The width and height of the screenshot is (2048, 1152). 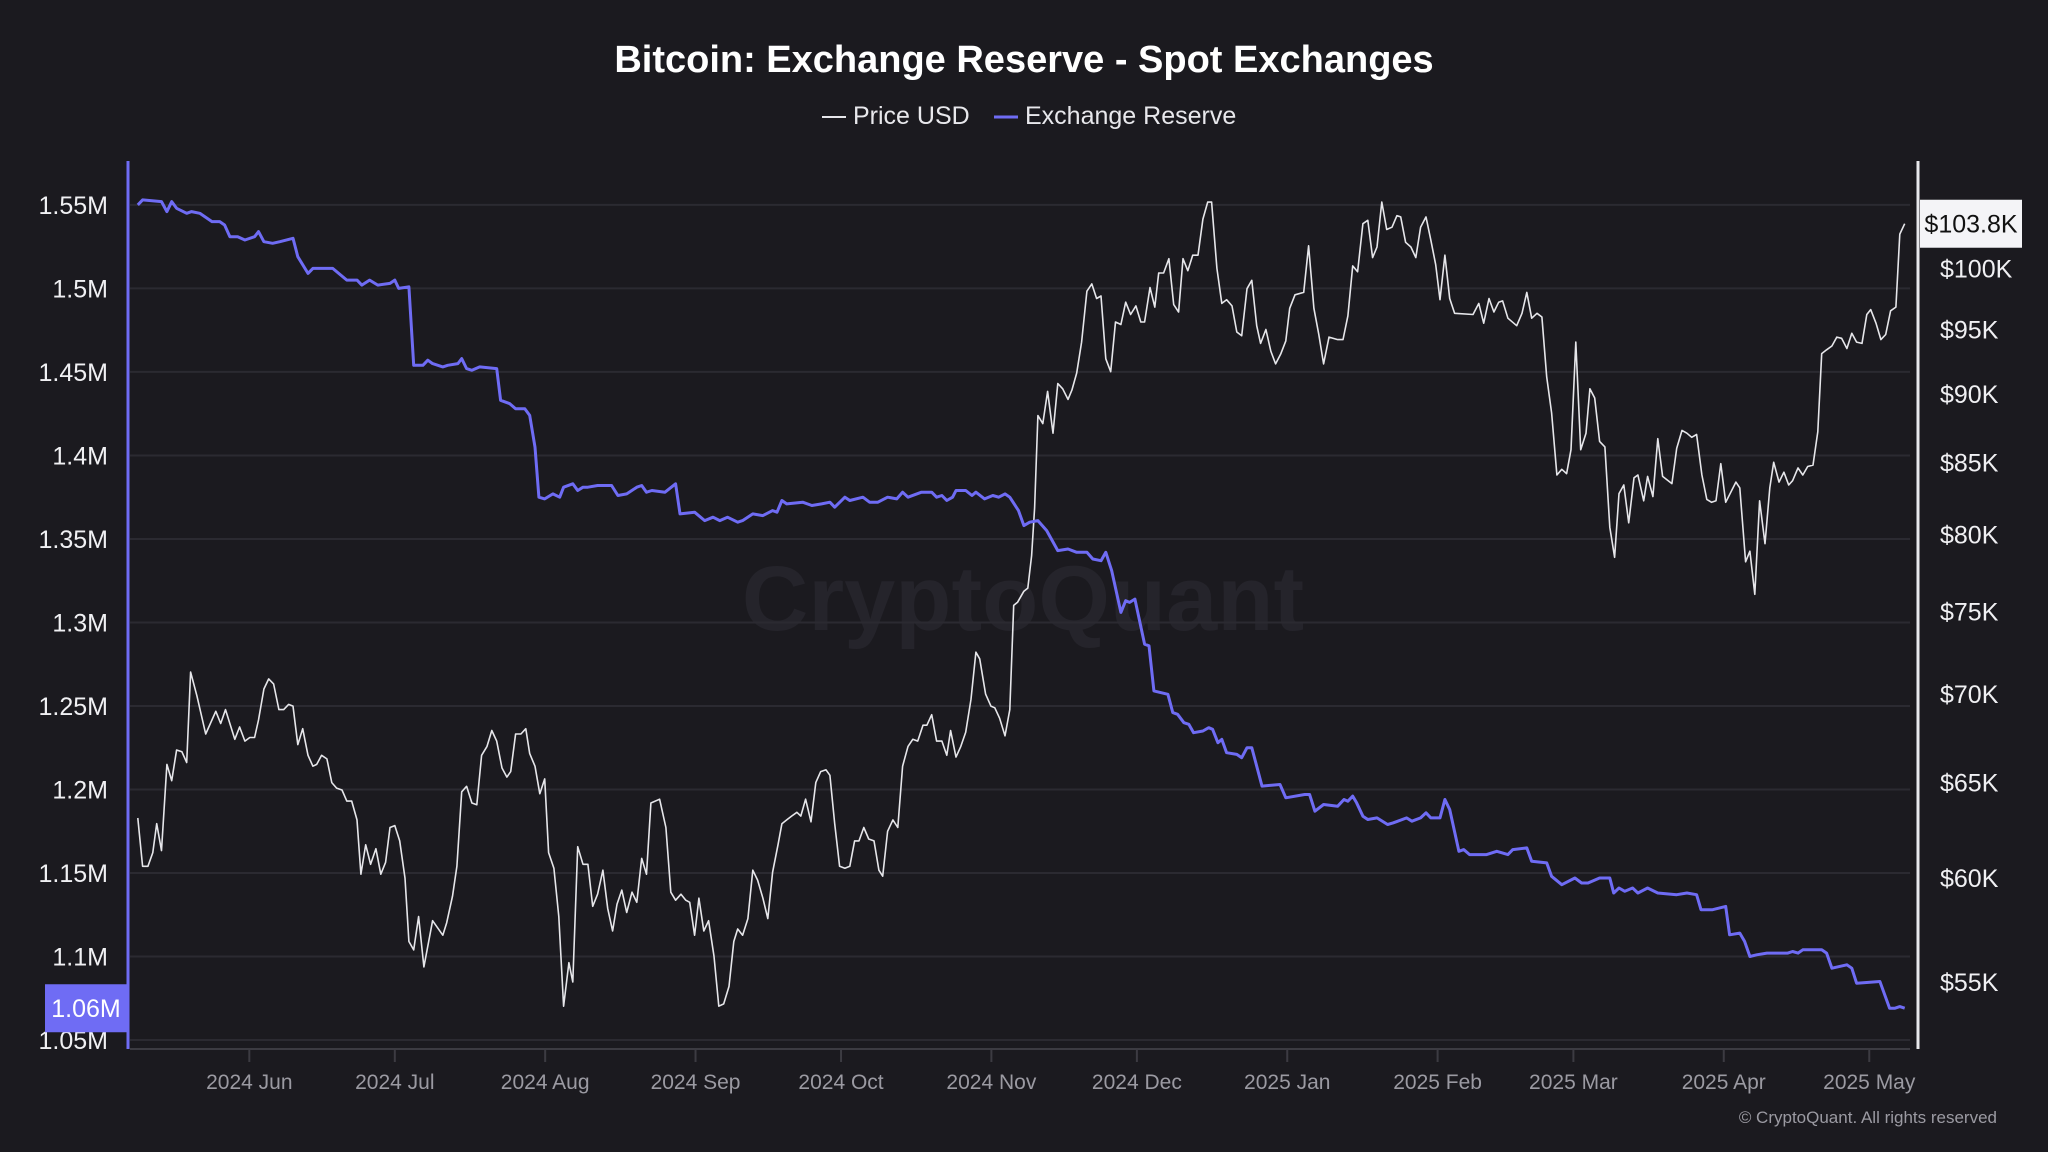 I want to click on price-current-label: $103.8K, so click(x=1970, y=225).